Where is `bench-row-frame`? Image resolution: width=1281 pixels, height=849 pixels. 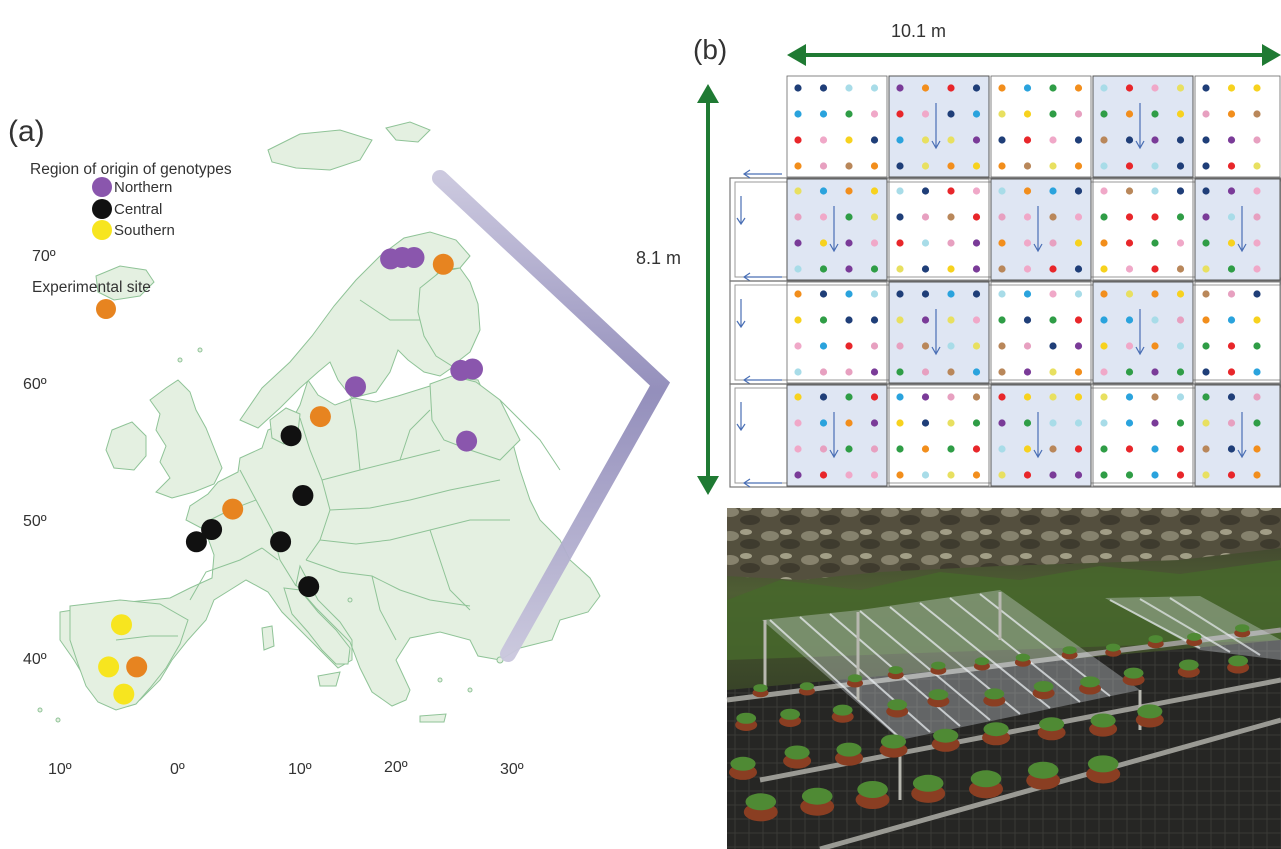 bench-row-frame is located at coordinates (1005, 435).